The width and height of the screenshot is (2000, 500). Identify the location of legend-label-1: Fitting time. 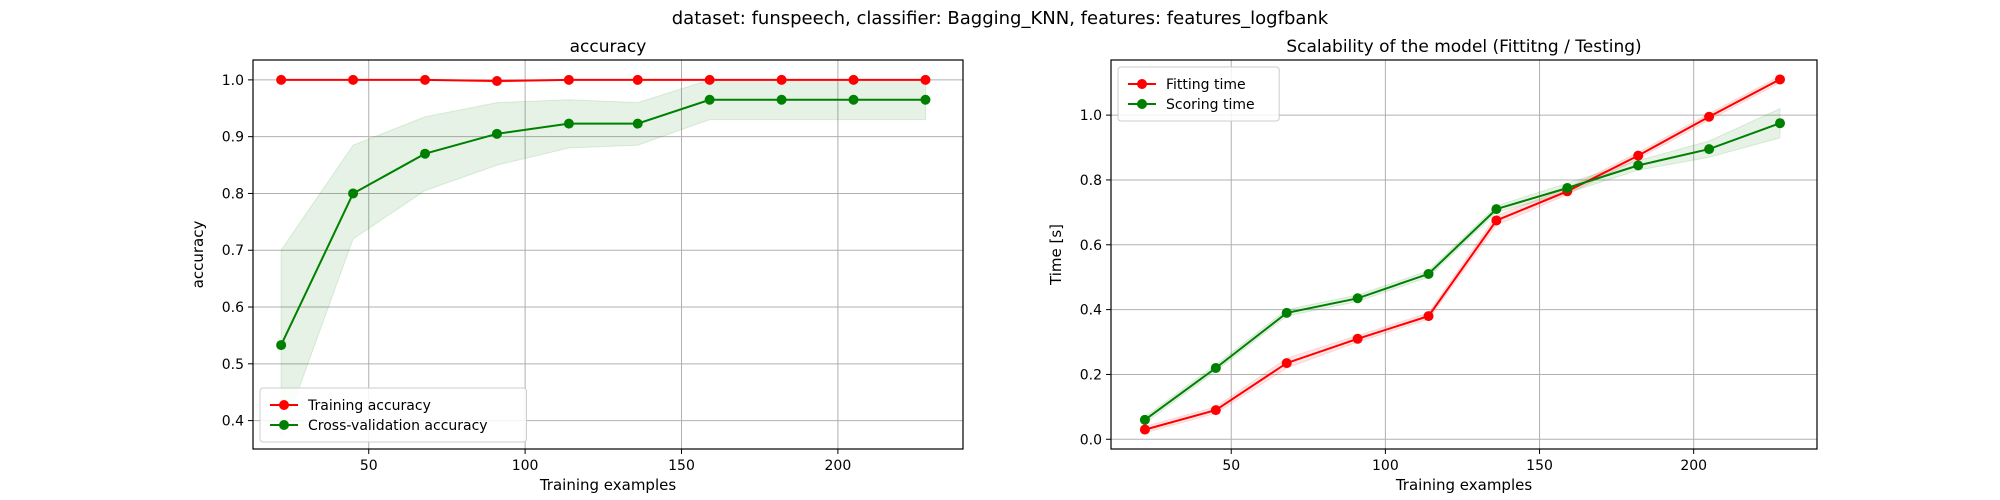
(1206, 85).